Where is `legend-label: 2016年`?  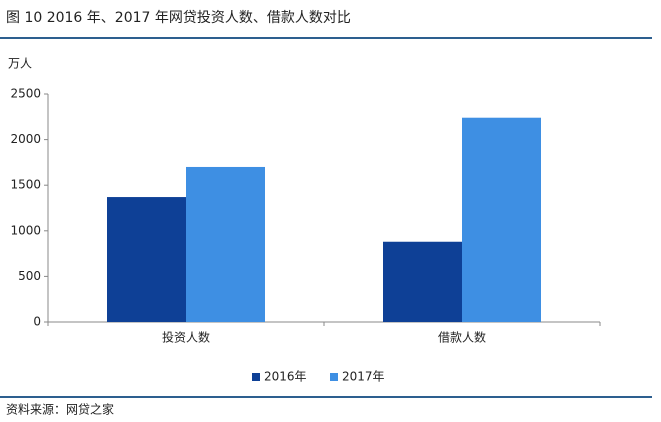 legend-label: 2016年 is located at coordinates (285, 377).